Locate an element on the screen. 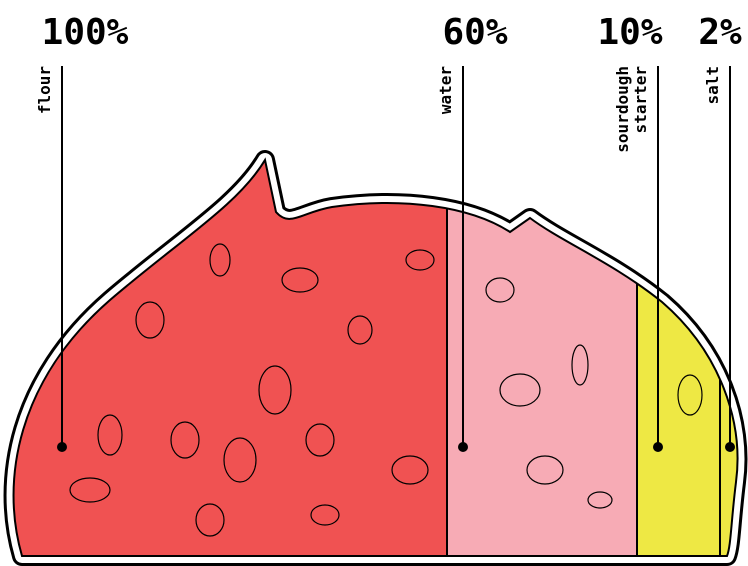  ingredient-label: sourdough is located at coordinates (622, 109).